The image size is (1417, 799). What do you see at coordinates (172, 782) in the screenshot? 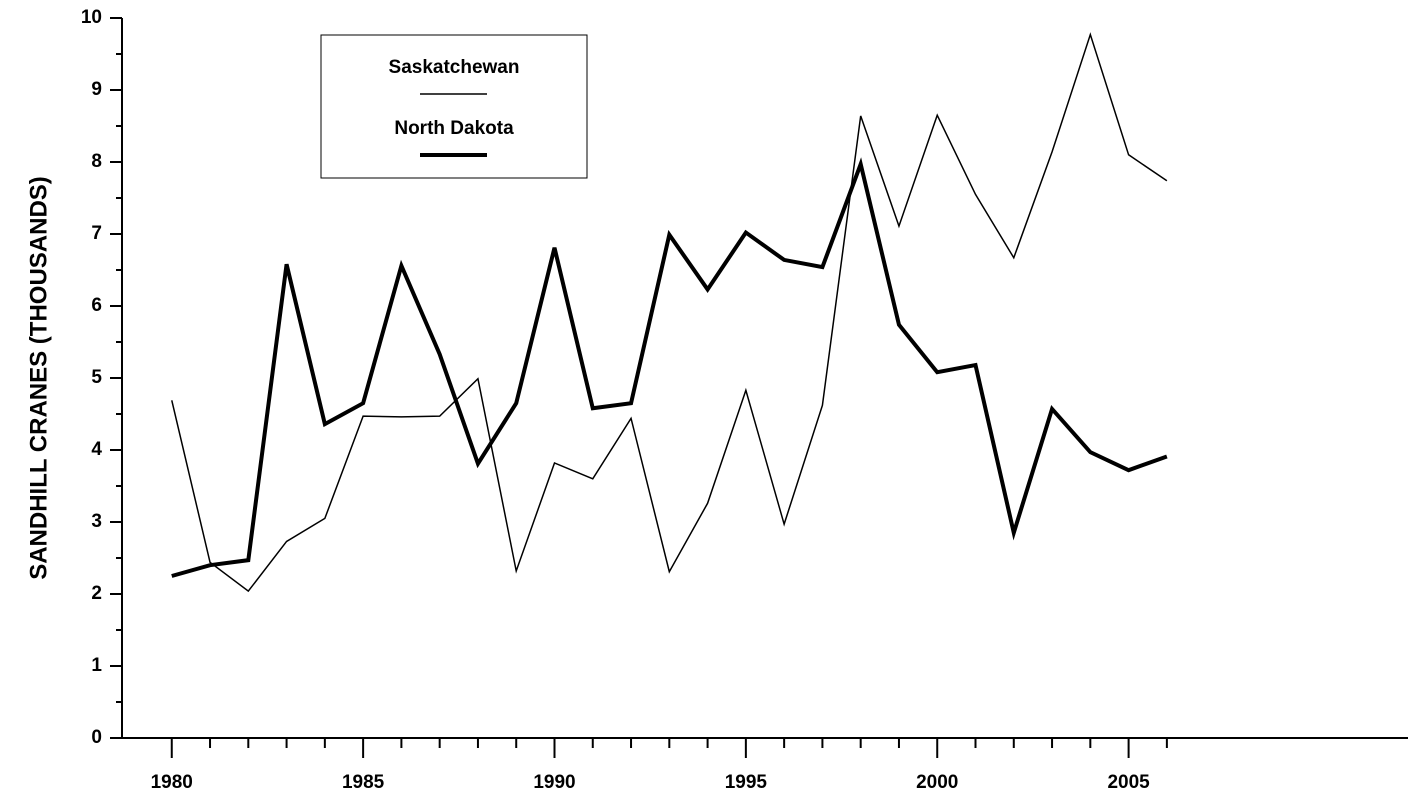
I see `x-tick-label: 1980` at bounding box center [172, 782].